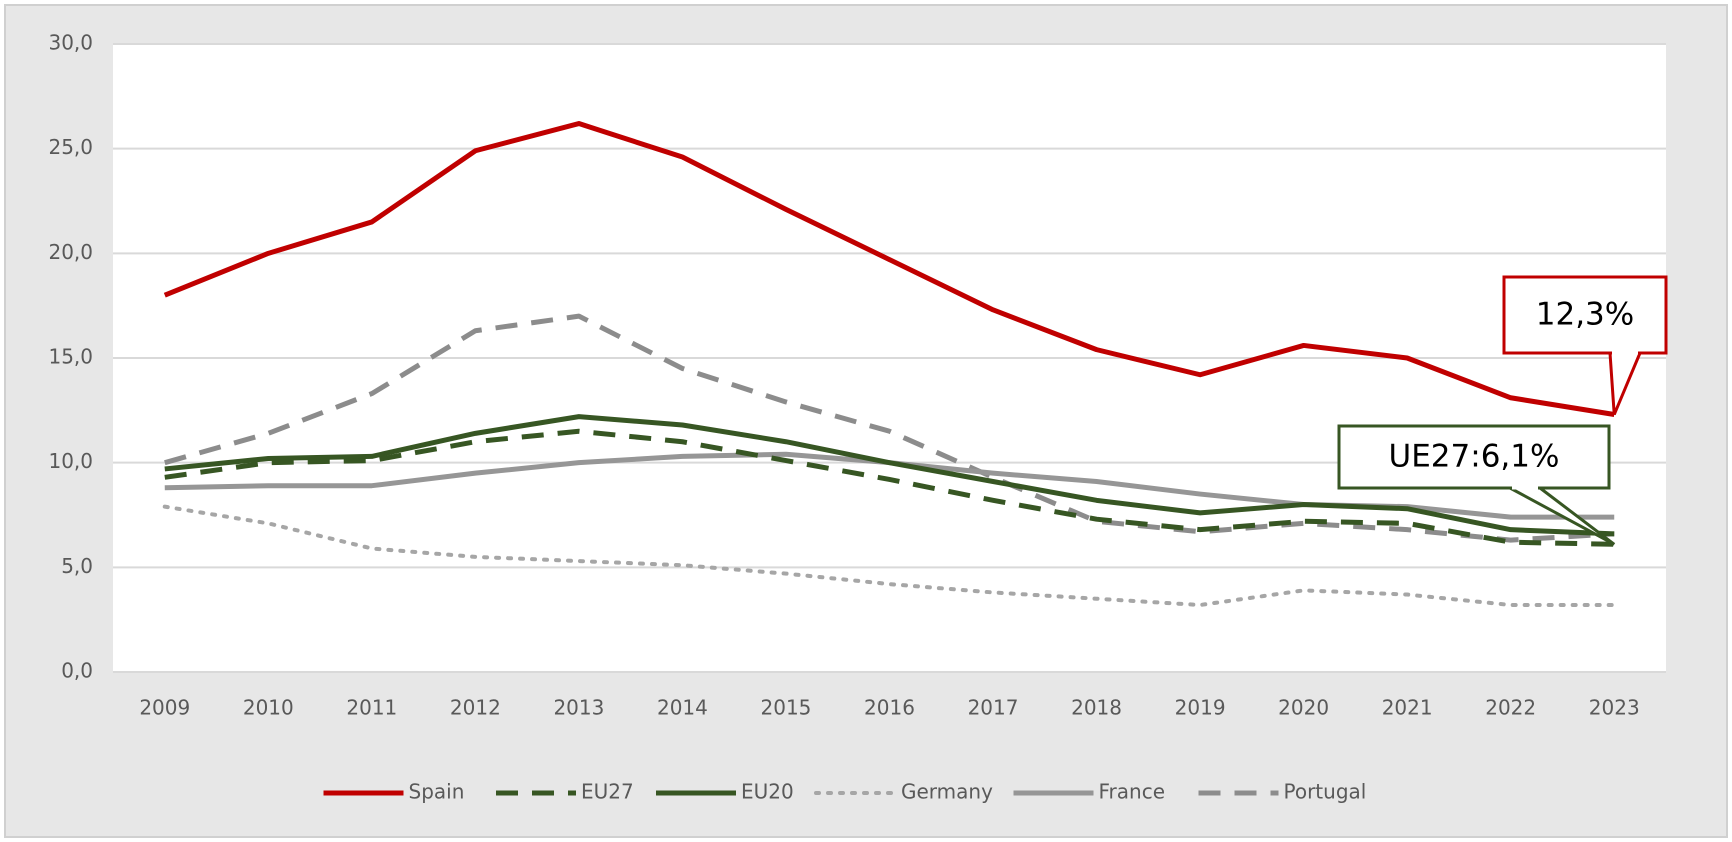 This screenshot has width=1732, height=842. Describe the element at coordinates (1510, 708) in the screenshot. I see `x-tick-label: 2022` at that location.